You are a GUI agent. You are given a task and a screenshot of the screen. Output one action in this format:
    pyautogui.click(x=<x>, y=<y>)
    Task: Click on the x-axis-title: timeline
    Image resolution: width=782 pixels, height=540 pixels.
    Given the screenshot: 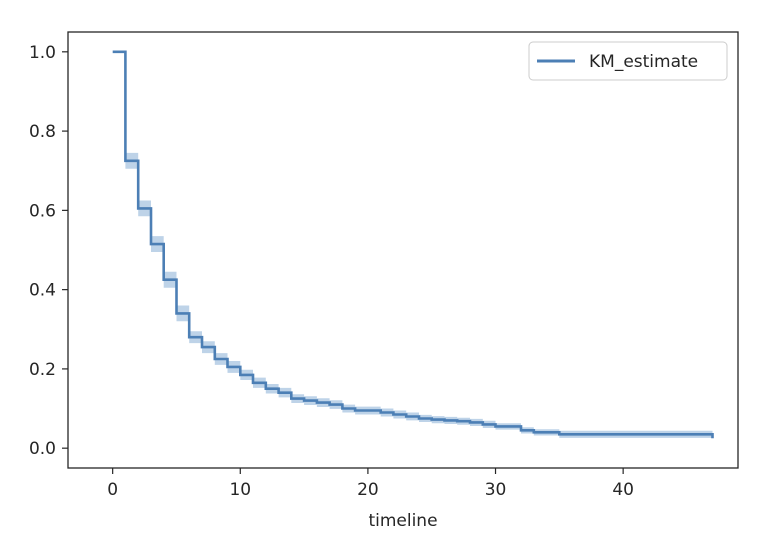 What is the action you would take?
    pyautogui.click(x=402, y=521)
    